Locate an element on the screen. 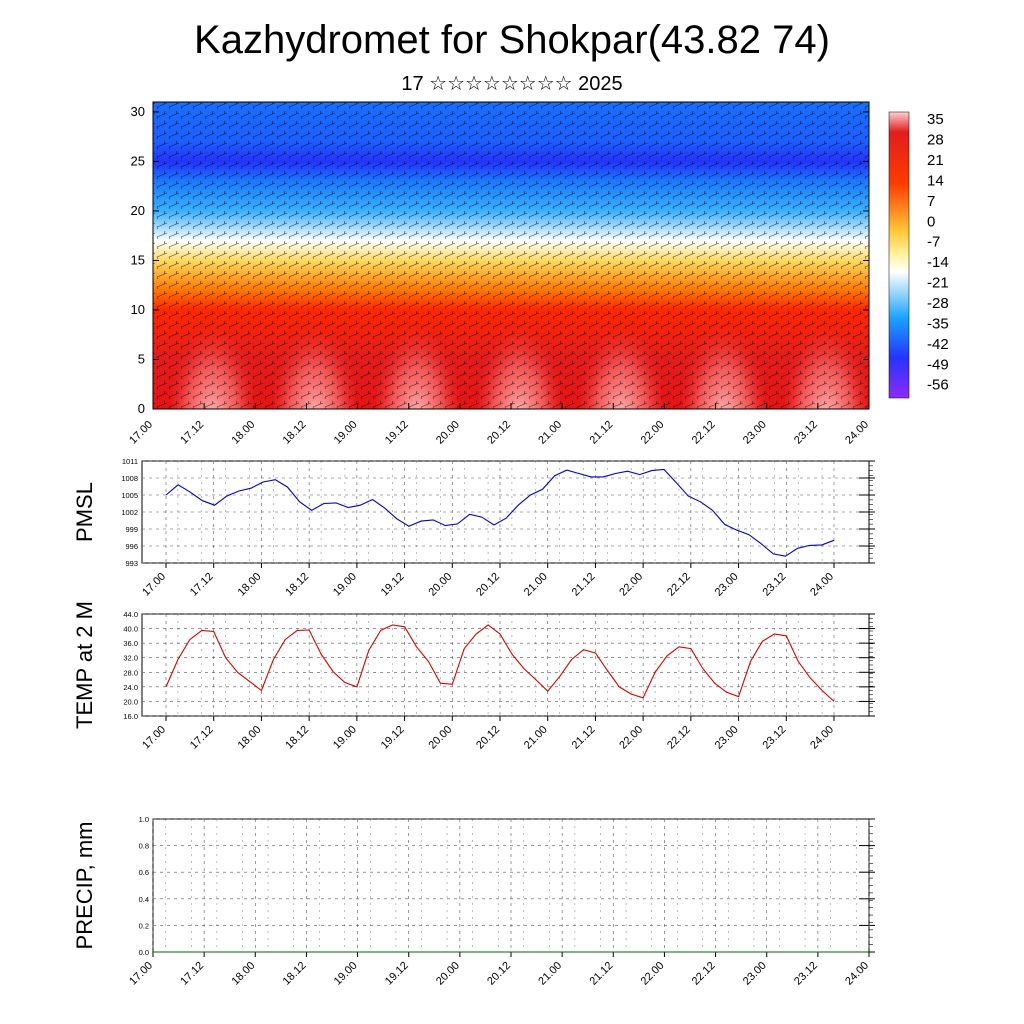 The height and width of the screenshot is (1024, 1024). y-tick-label: 16.0 is located at coordinates (130, 716).